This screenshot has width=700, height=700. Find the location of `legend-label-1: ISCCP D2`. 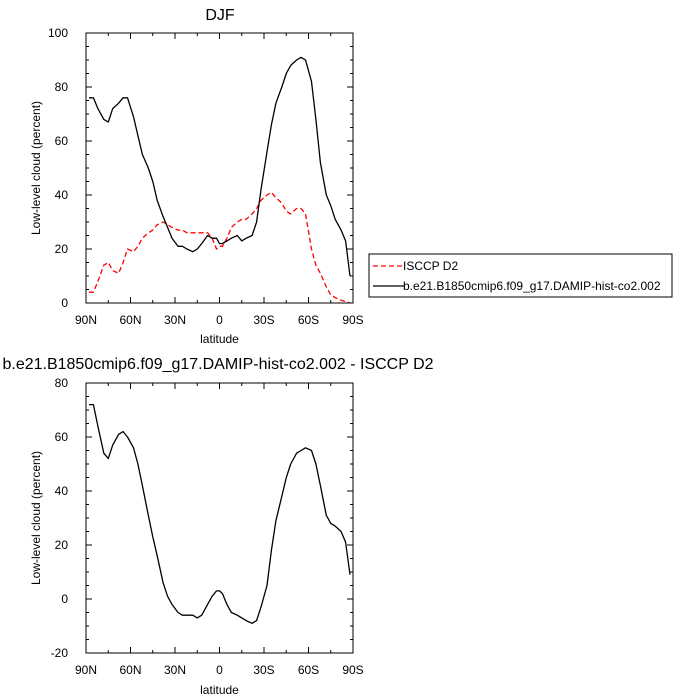

legend-label-1: ISCCP D2 is located at coordinates (430, 266).